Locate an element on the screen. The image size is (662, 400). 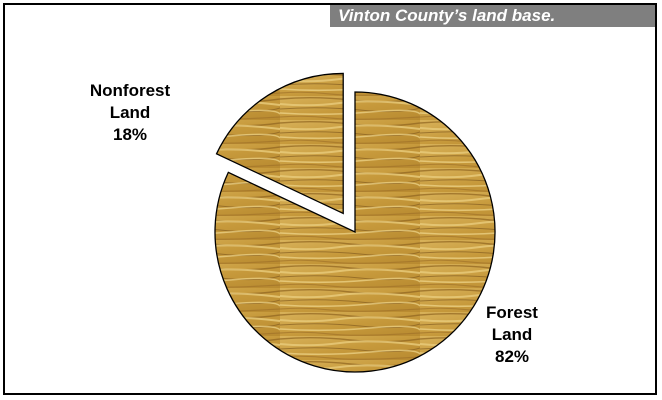
pie-slice-nonforest-land is located at coordinates (279, 143).